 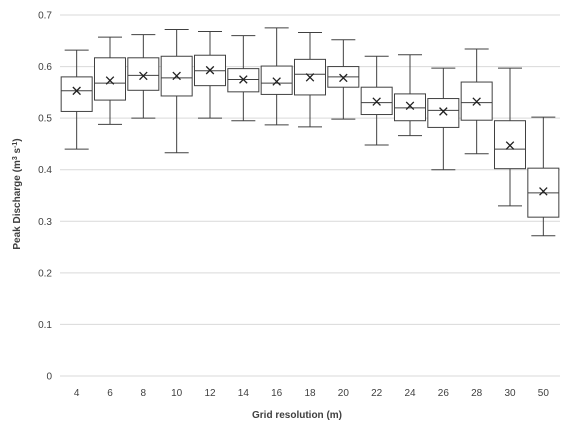 I want to click on y-axis-title-superscript: 3, so click(x=15, y=158).